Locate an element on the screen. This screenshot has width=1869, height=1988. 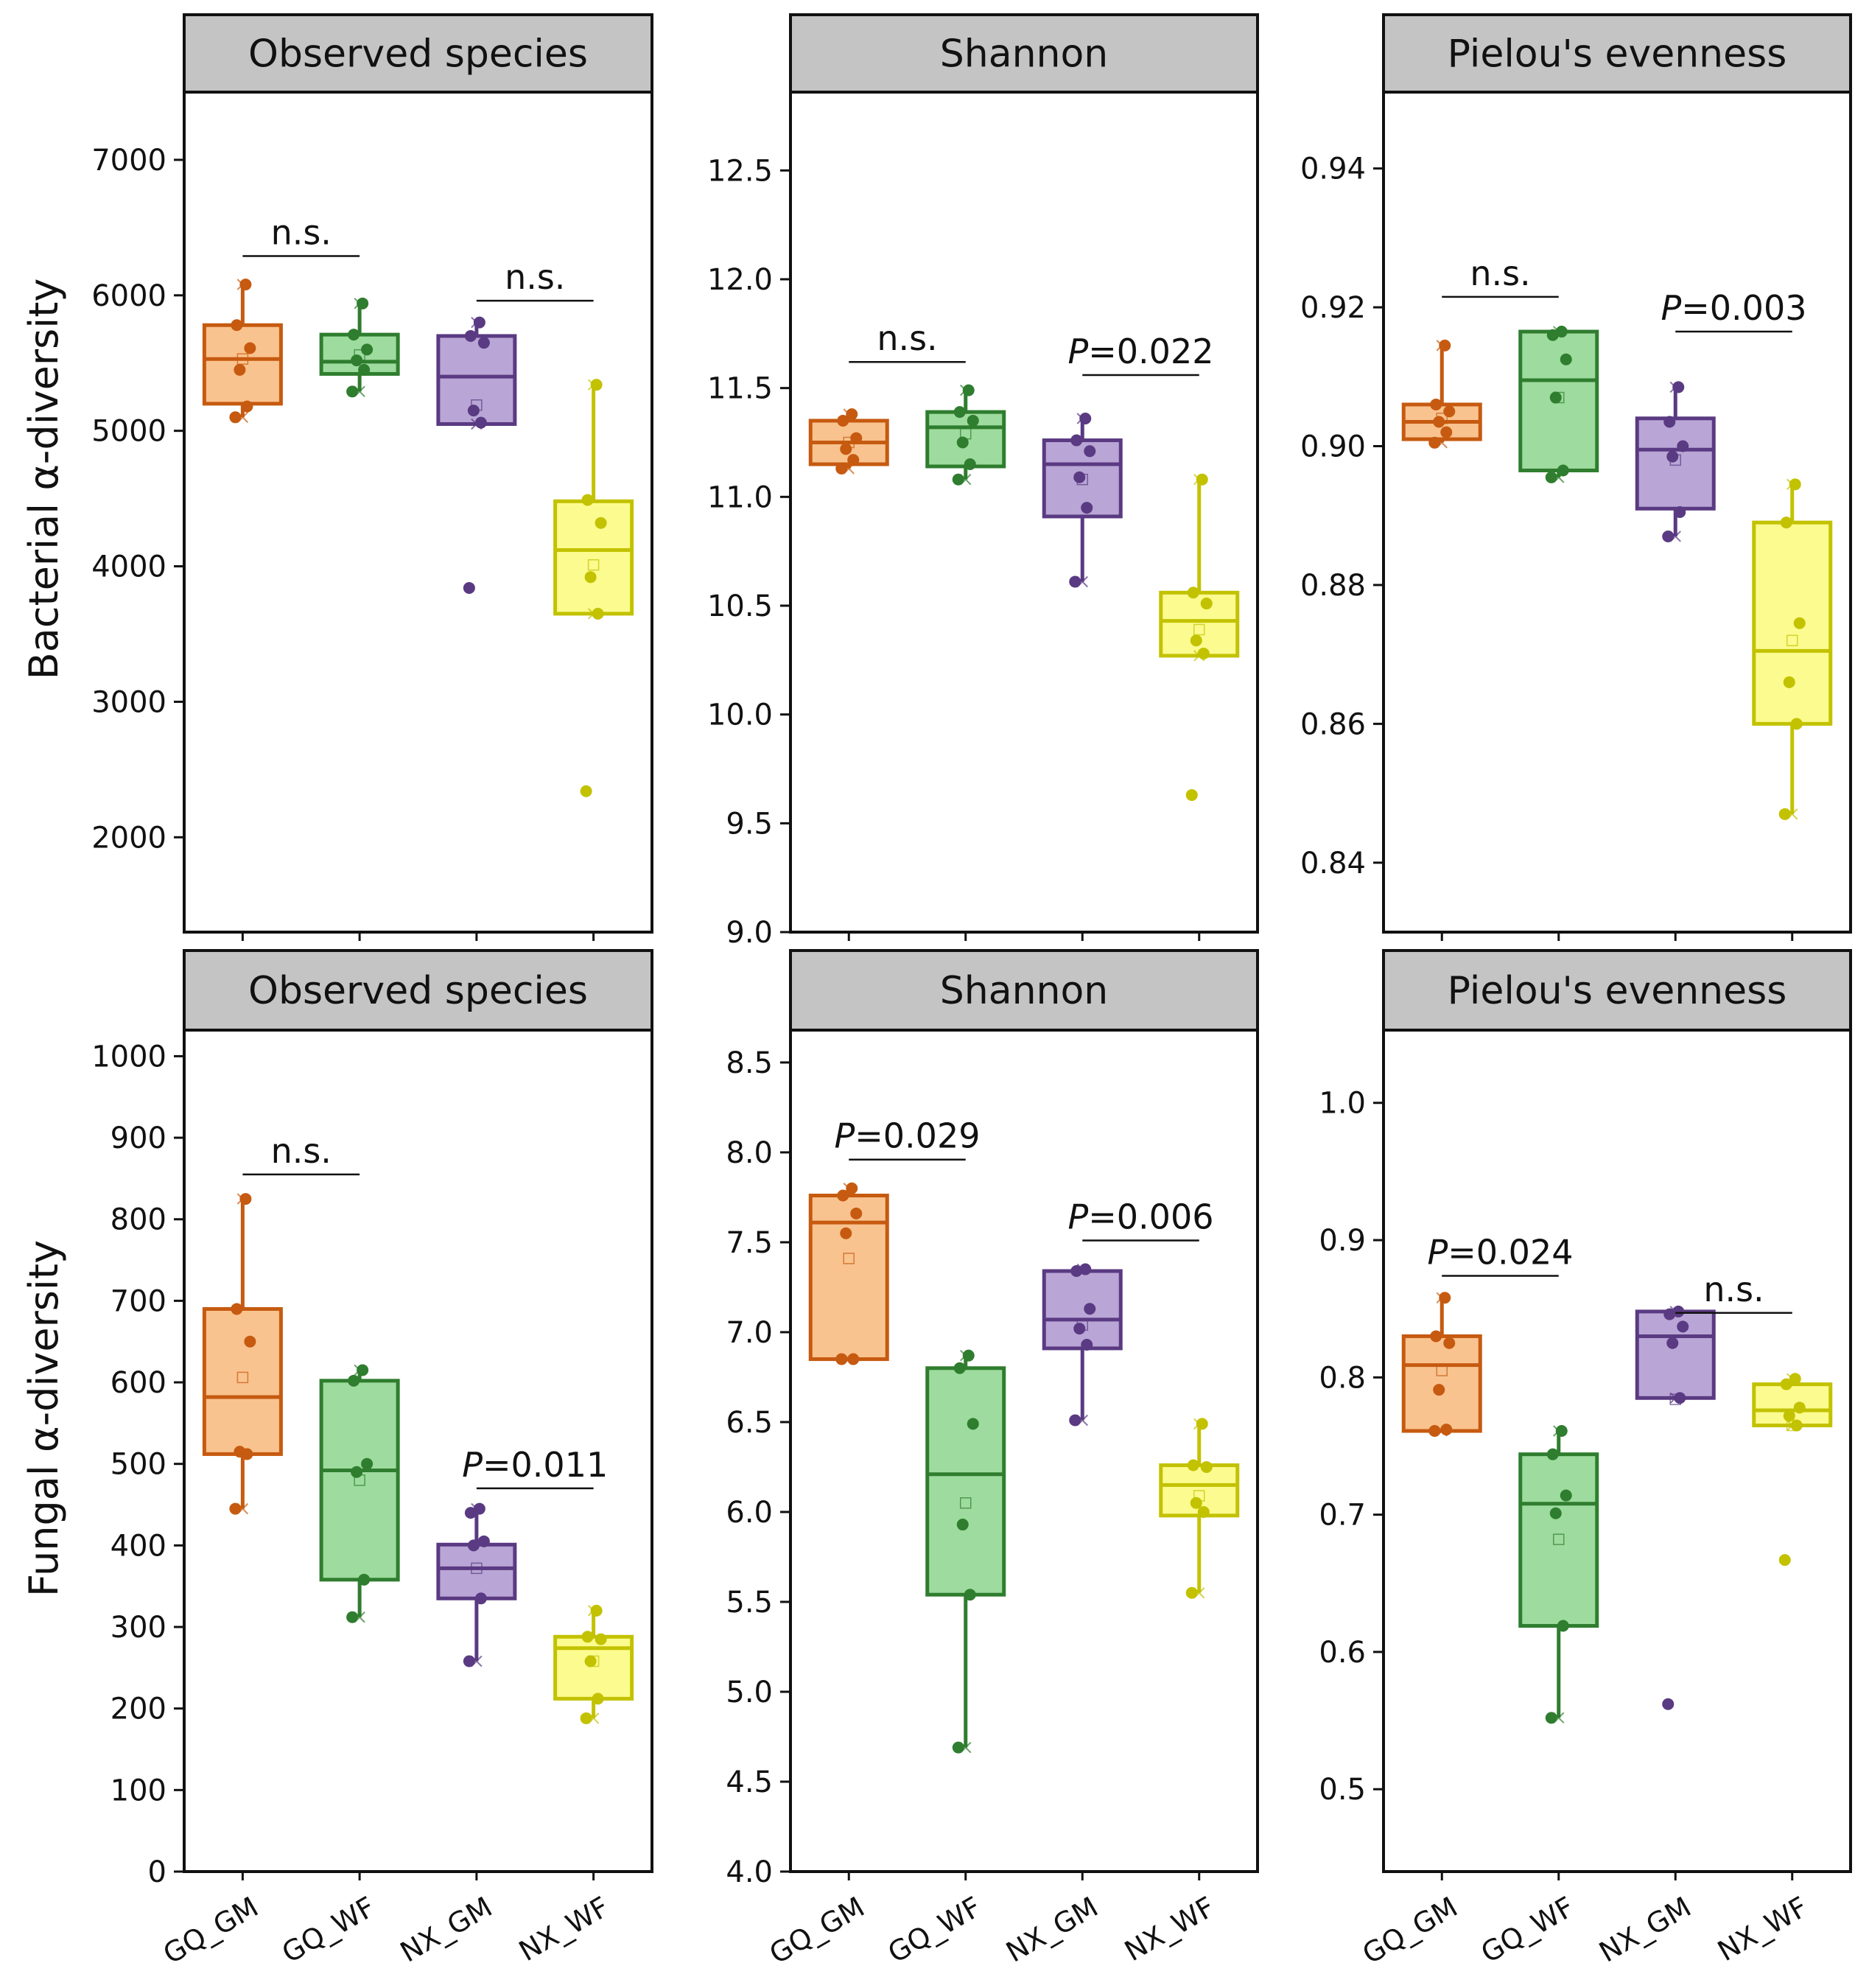
panel-bacterial-shannon-title: Shannon is located at coordinates (1025, 54).